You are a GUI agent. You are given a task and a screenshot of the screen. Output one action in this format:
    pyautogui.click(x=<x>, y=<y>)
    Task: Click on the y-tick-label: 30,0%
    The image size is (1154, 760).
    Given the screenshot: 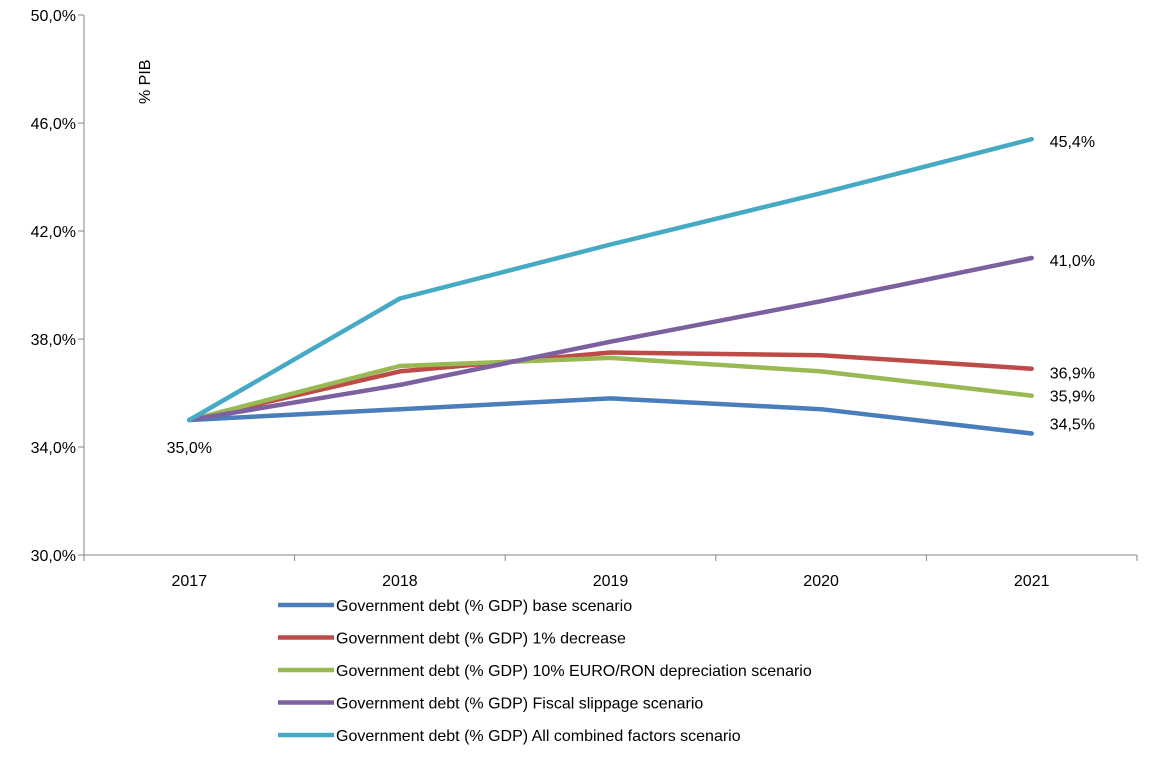 What is the action you would take?
    pyautogui.click(x=53, y=556)
    